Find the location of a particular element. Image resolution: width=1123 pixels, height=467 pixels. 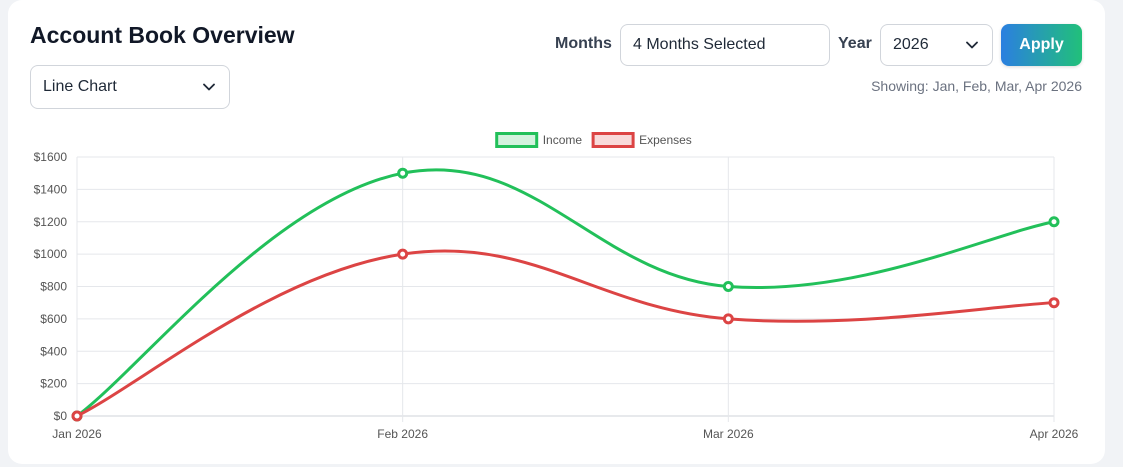

y-tick-label: $1400 is located at coordinates (51, 189).